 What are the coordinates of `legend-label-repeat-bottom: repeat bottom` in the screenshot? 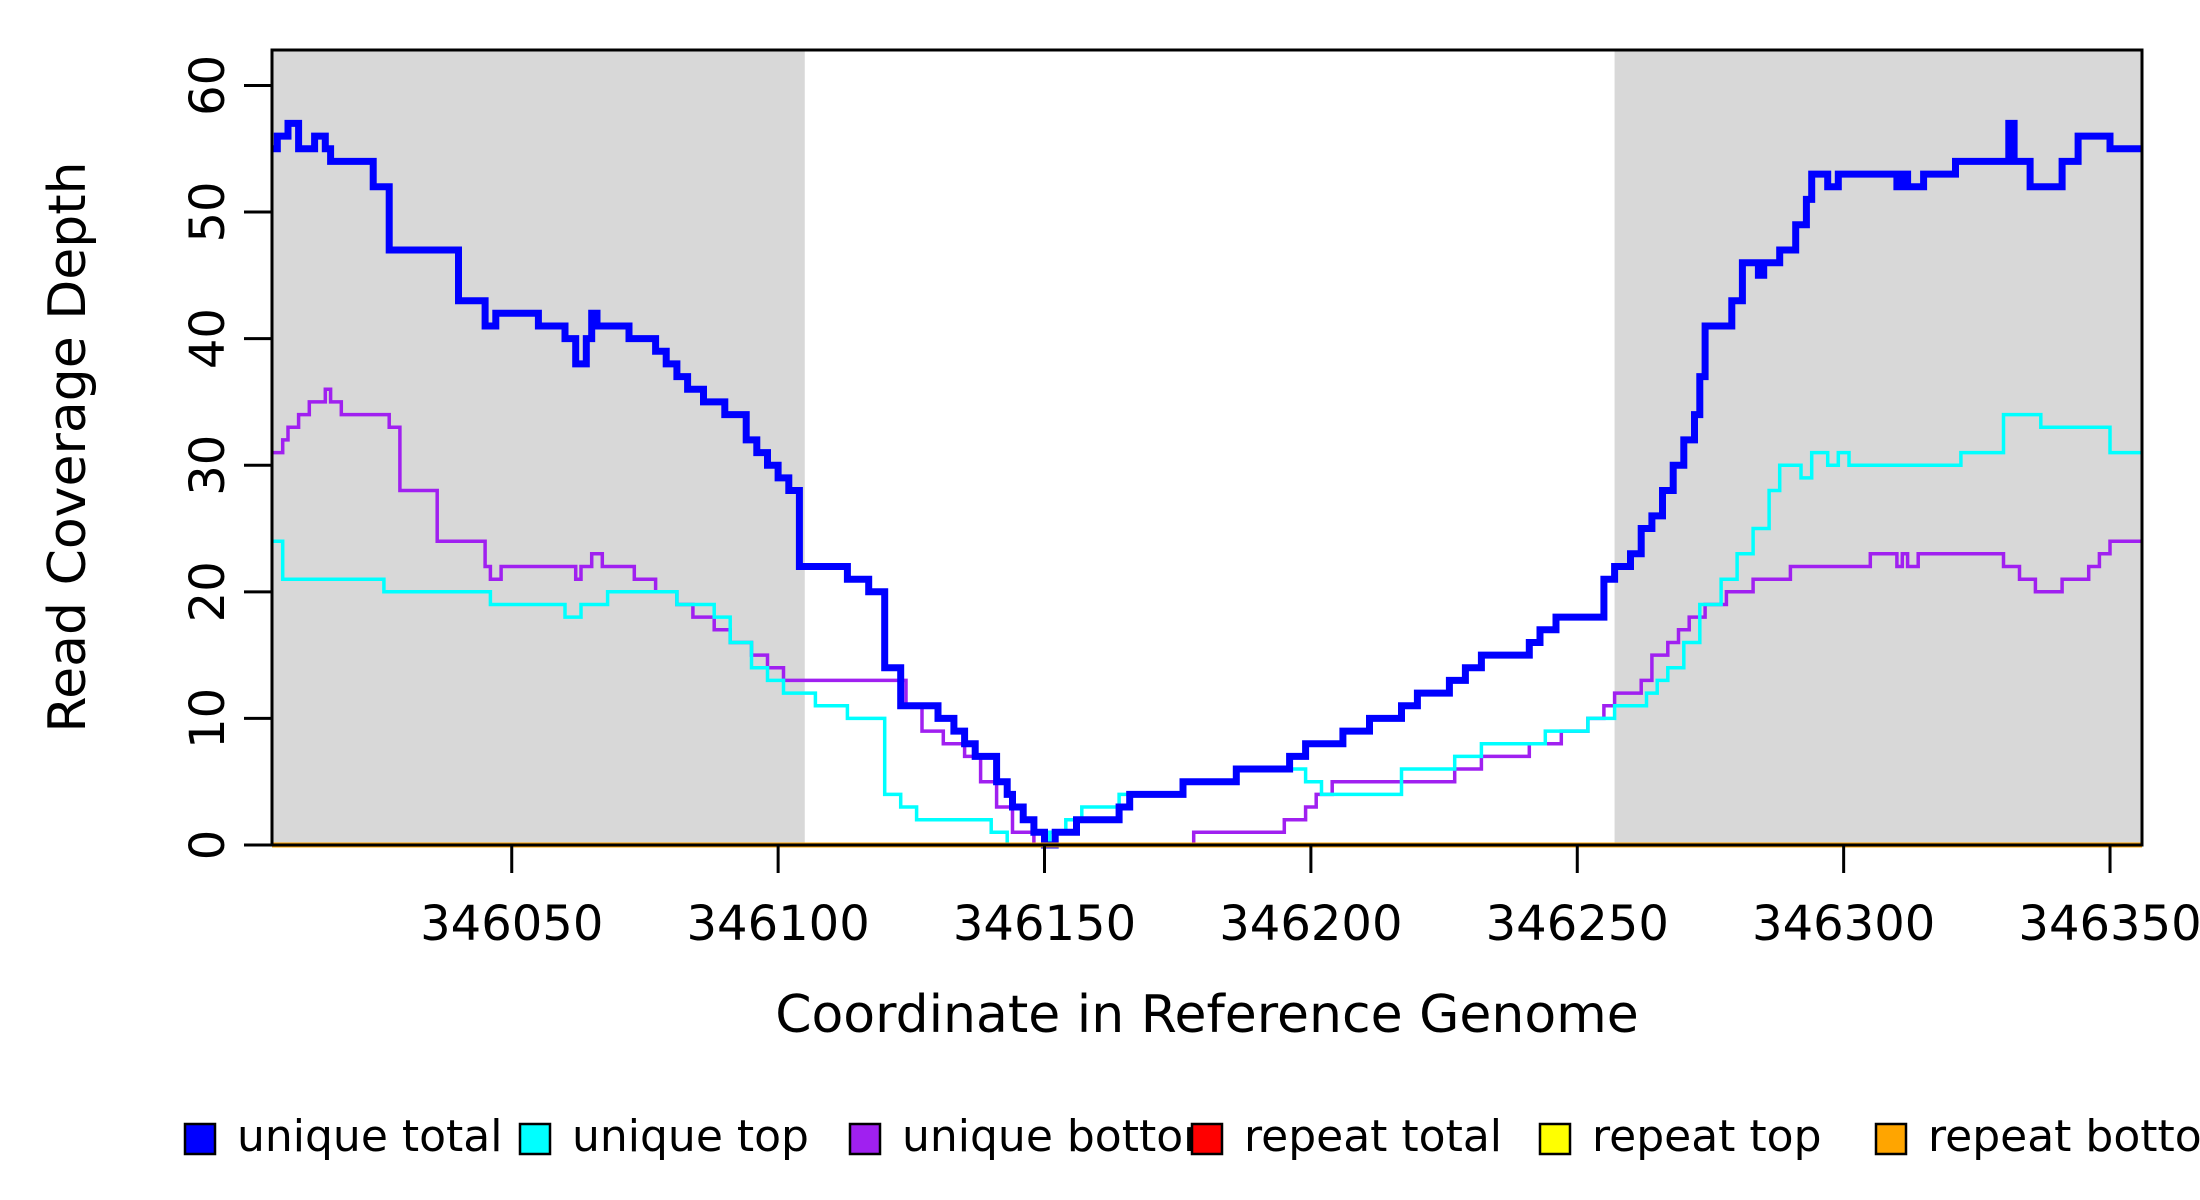 It's located at (2064, 1136).